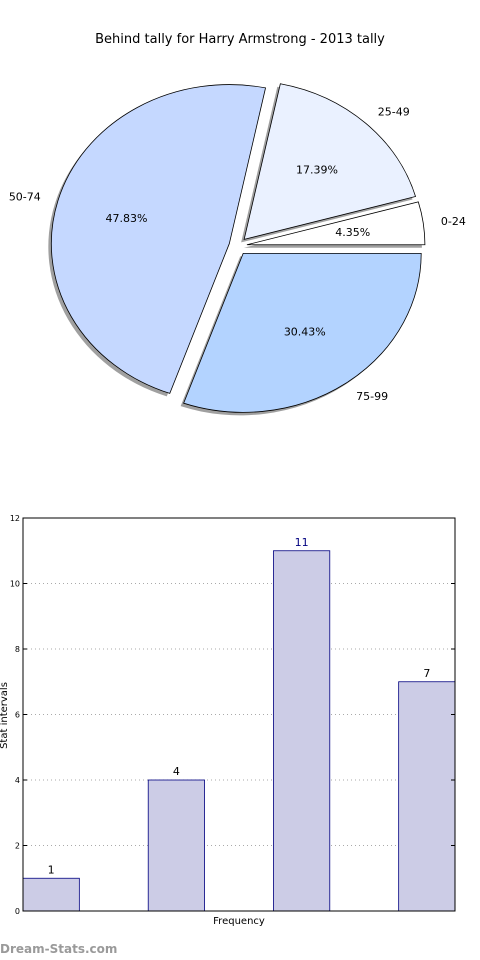 The width and height of the screenshot is (480, 960). I want to click on pie-slice-label: 25-49, so click(394, 112).